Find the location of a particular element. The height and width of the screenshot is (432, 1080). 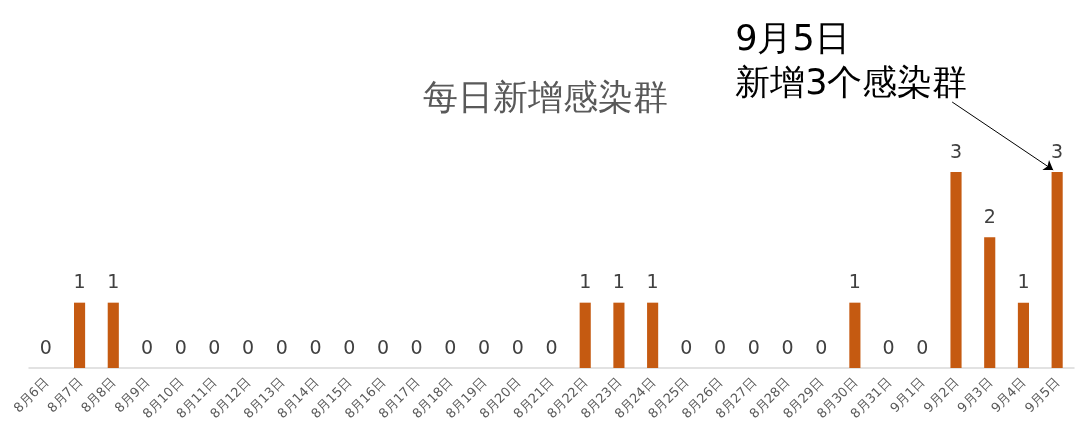

annotation: 新增3个感染群 is located at coordinates (851, 81).